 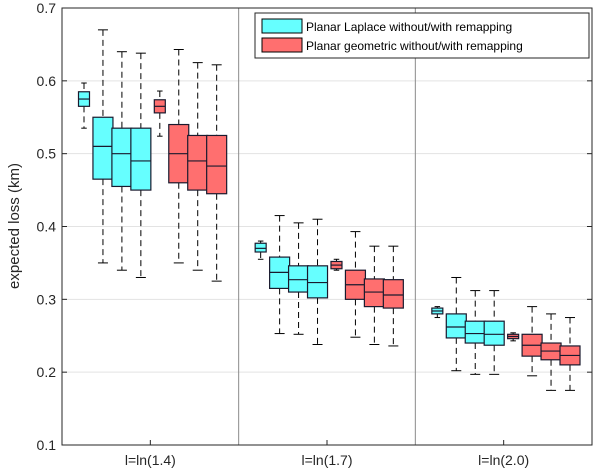 I want to click on legend-swatch-laplace, so click(x=282, y=26).